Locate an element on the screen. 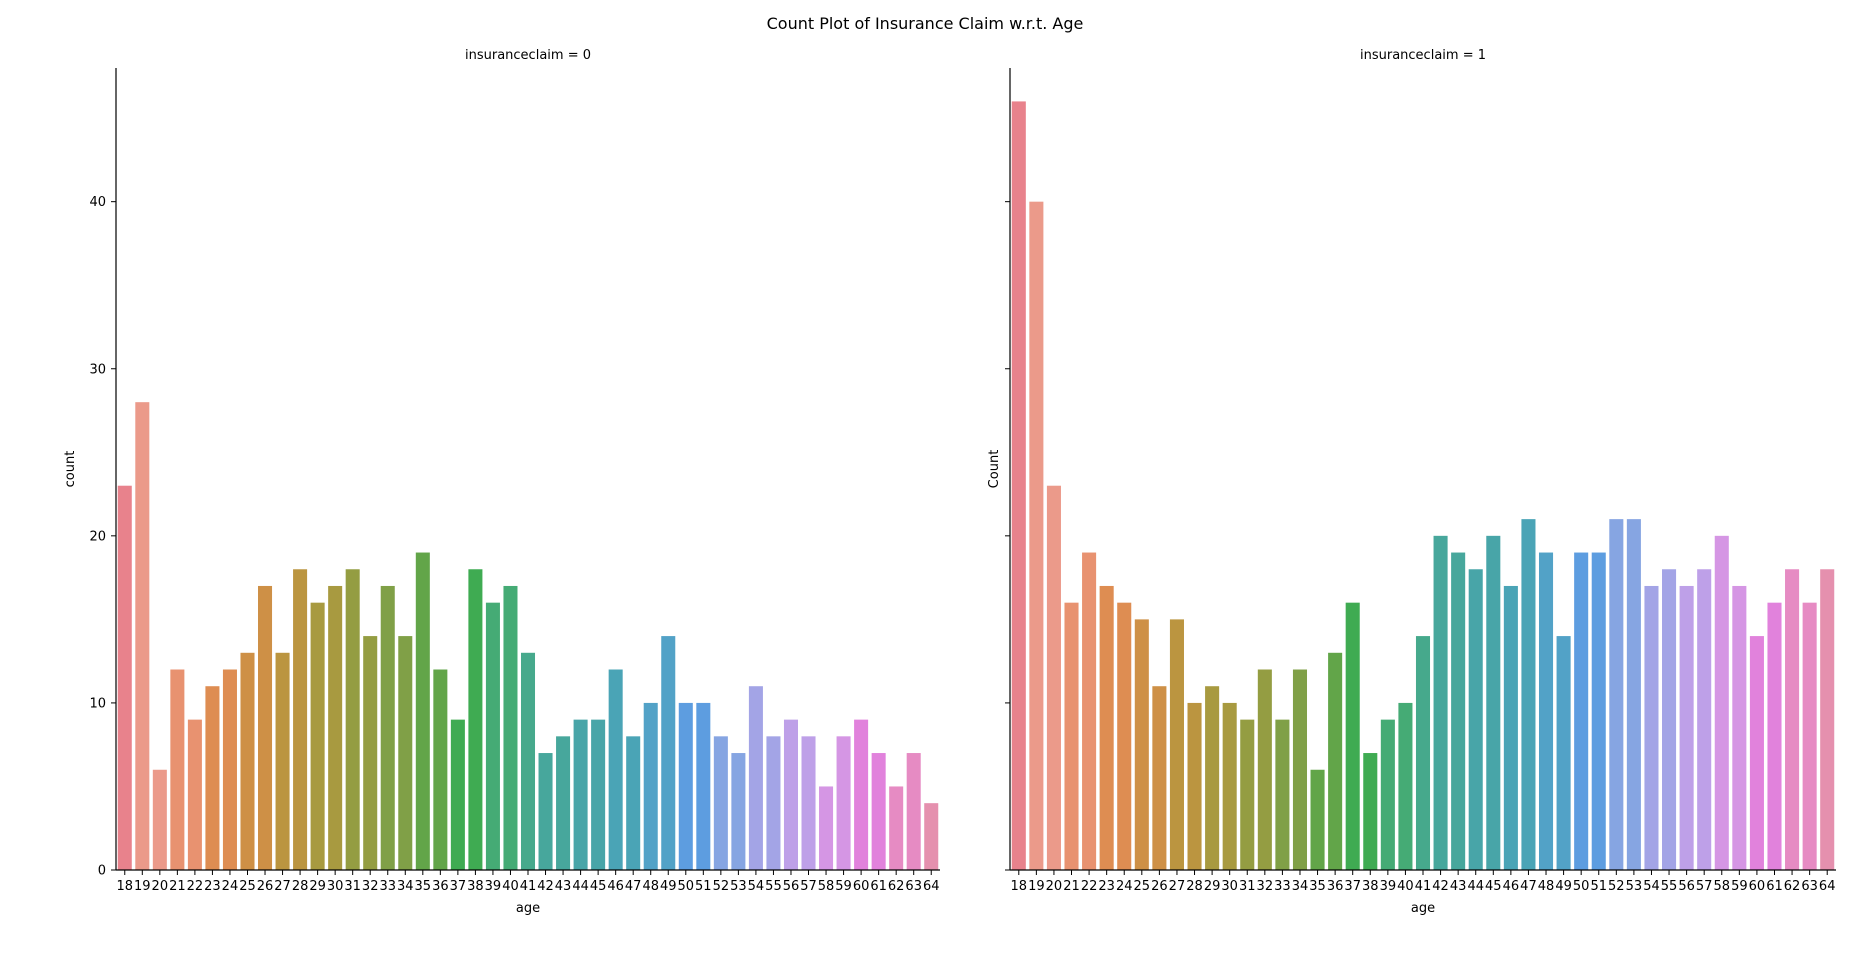 This screenshot has width=1850, height=974. y-tick-label: 0 is located at coordinates (102, 871).